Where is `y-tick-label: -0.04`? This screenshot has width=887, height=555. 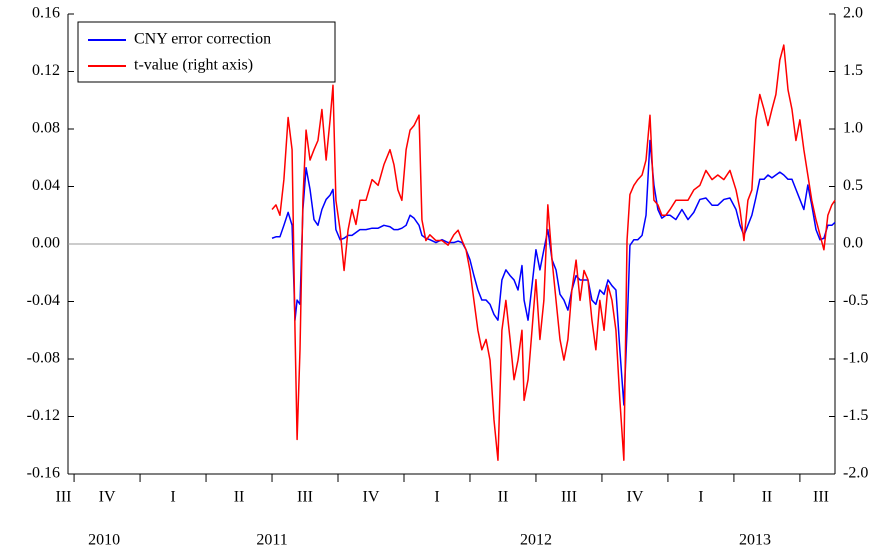 y-tick-label: -0.04 is located at coordinates (43, 300).